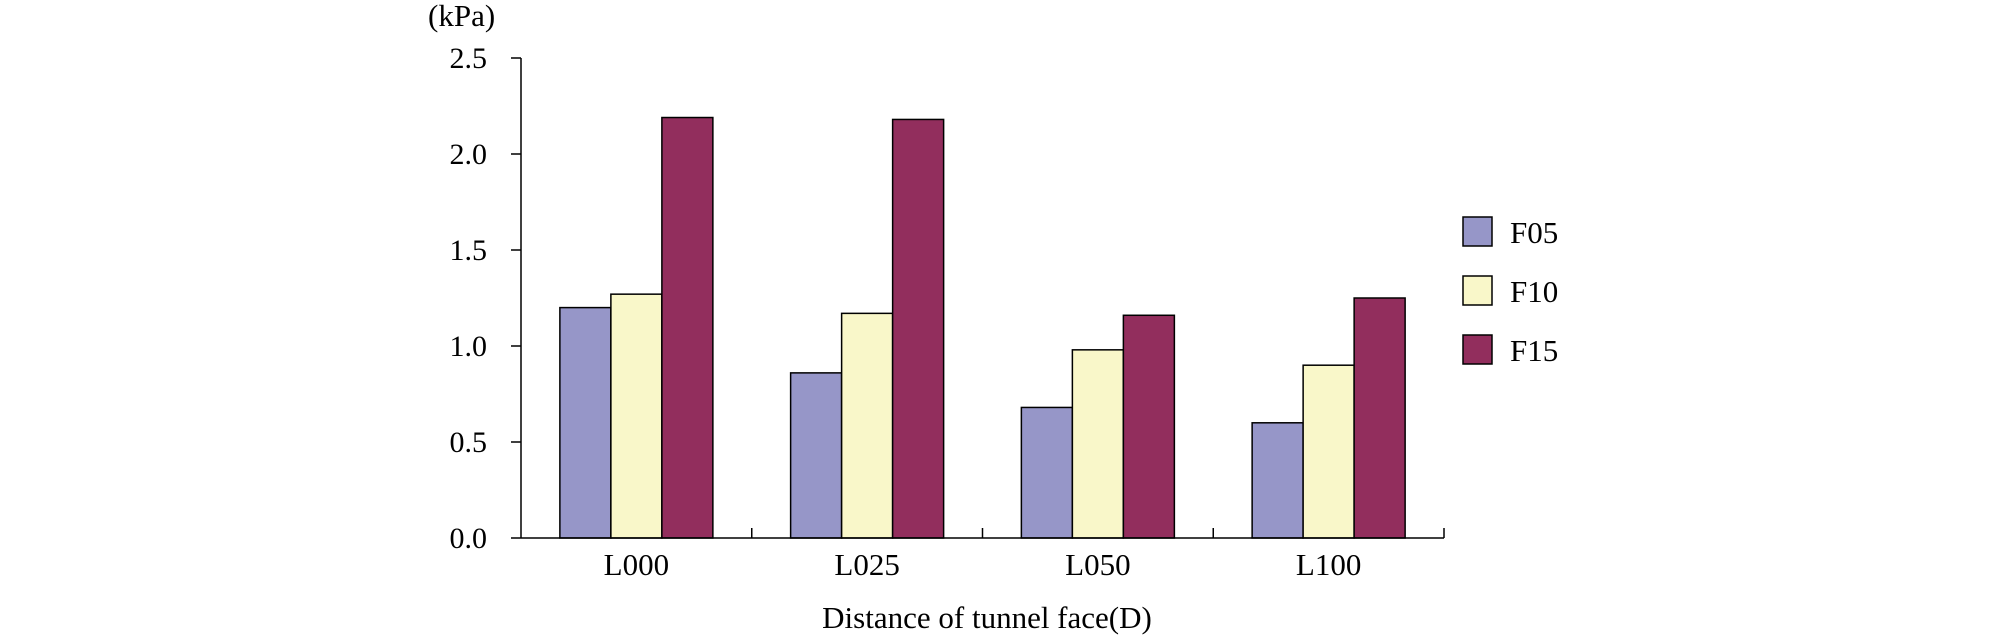 This screenshot has height=637, width=2008. What do you see at coordinates (1149, 426) in the screenshot?
I see `bar-f15-l050` at bounding box center [1149, 426].